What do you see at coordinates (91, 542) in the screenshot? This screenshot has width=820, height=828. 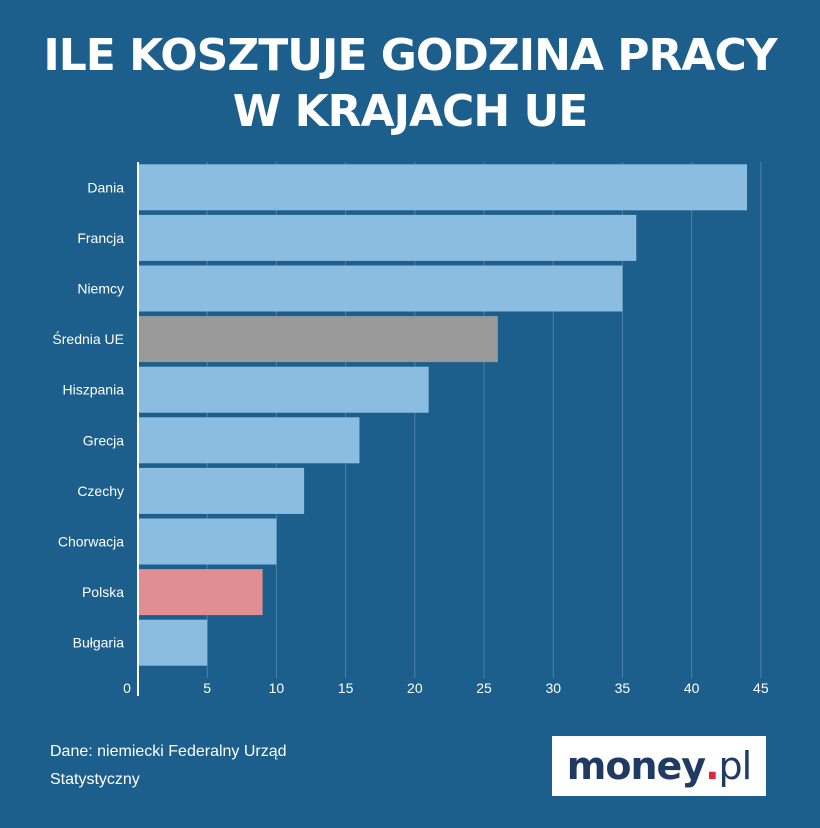 I see `category-label-7: Chorwacja` at bounding box center [91, 542].